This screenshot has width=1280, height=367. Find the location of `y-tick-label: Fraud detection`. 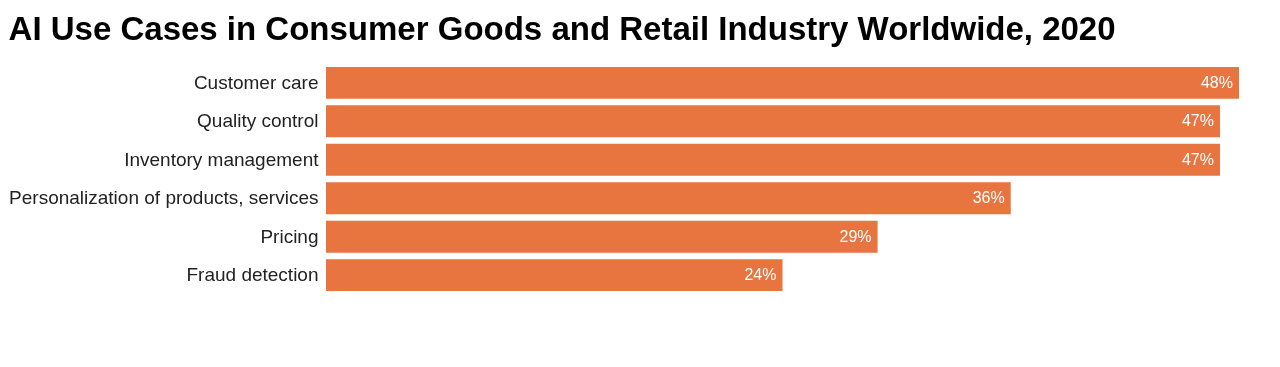

y-tick-label: Fraud detection is located at coordinates (252, 275).